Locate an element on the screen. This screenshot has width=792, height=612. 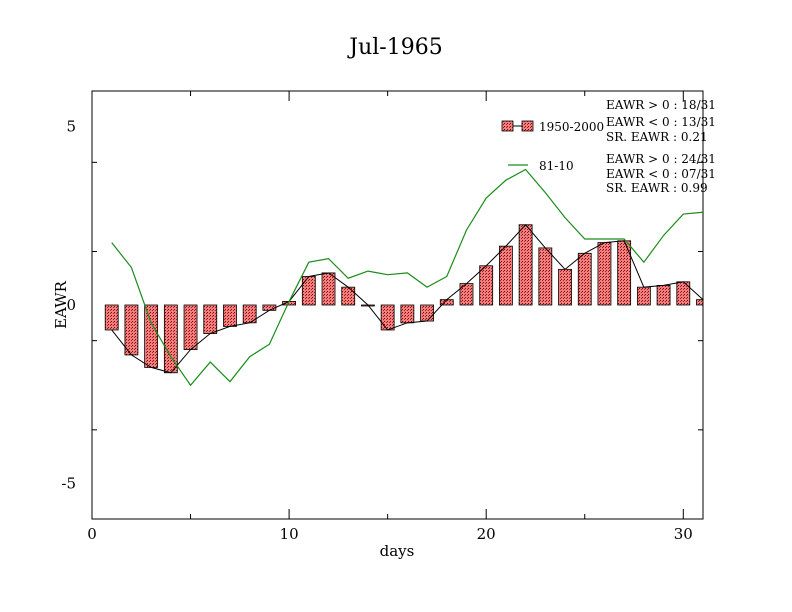
legend: 1950-2000 81-10 is located at coordinates (552, 146).